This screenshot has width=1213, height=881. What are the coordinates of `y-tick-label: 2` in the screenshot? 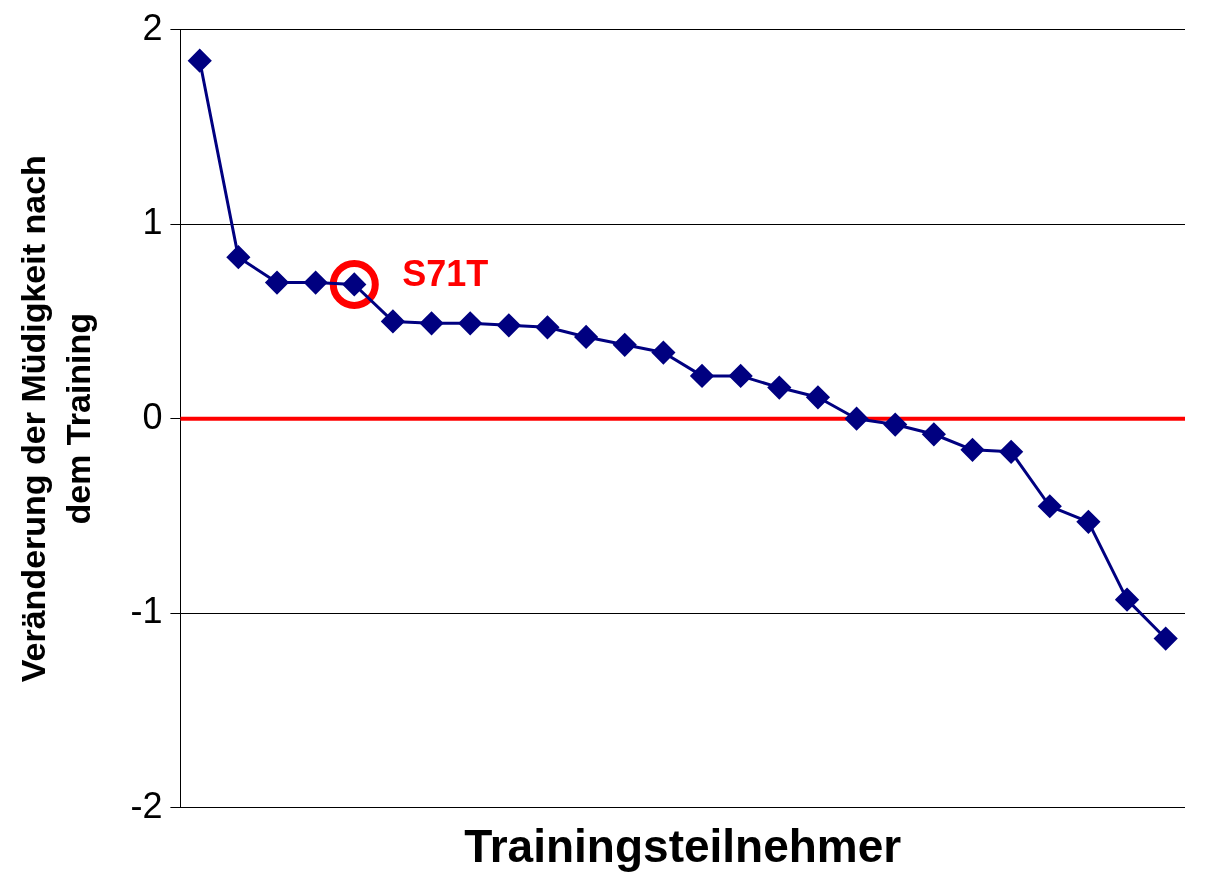 It's located at (152, 27).